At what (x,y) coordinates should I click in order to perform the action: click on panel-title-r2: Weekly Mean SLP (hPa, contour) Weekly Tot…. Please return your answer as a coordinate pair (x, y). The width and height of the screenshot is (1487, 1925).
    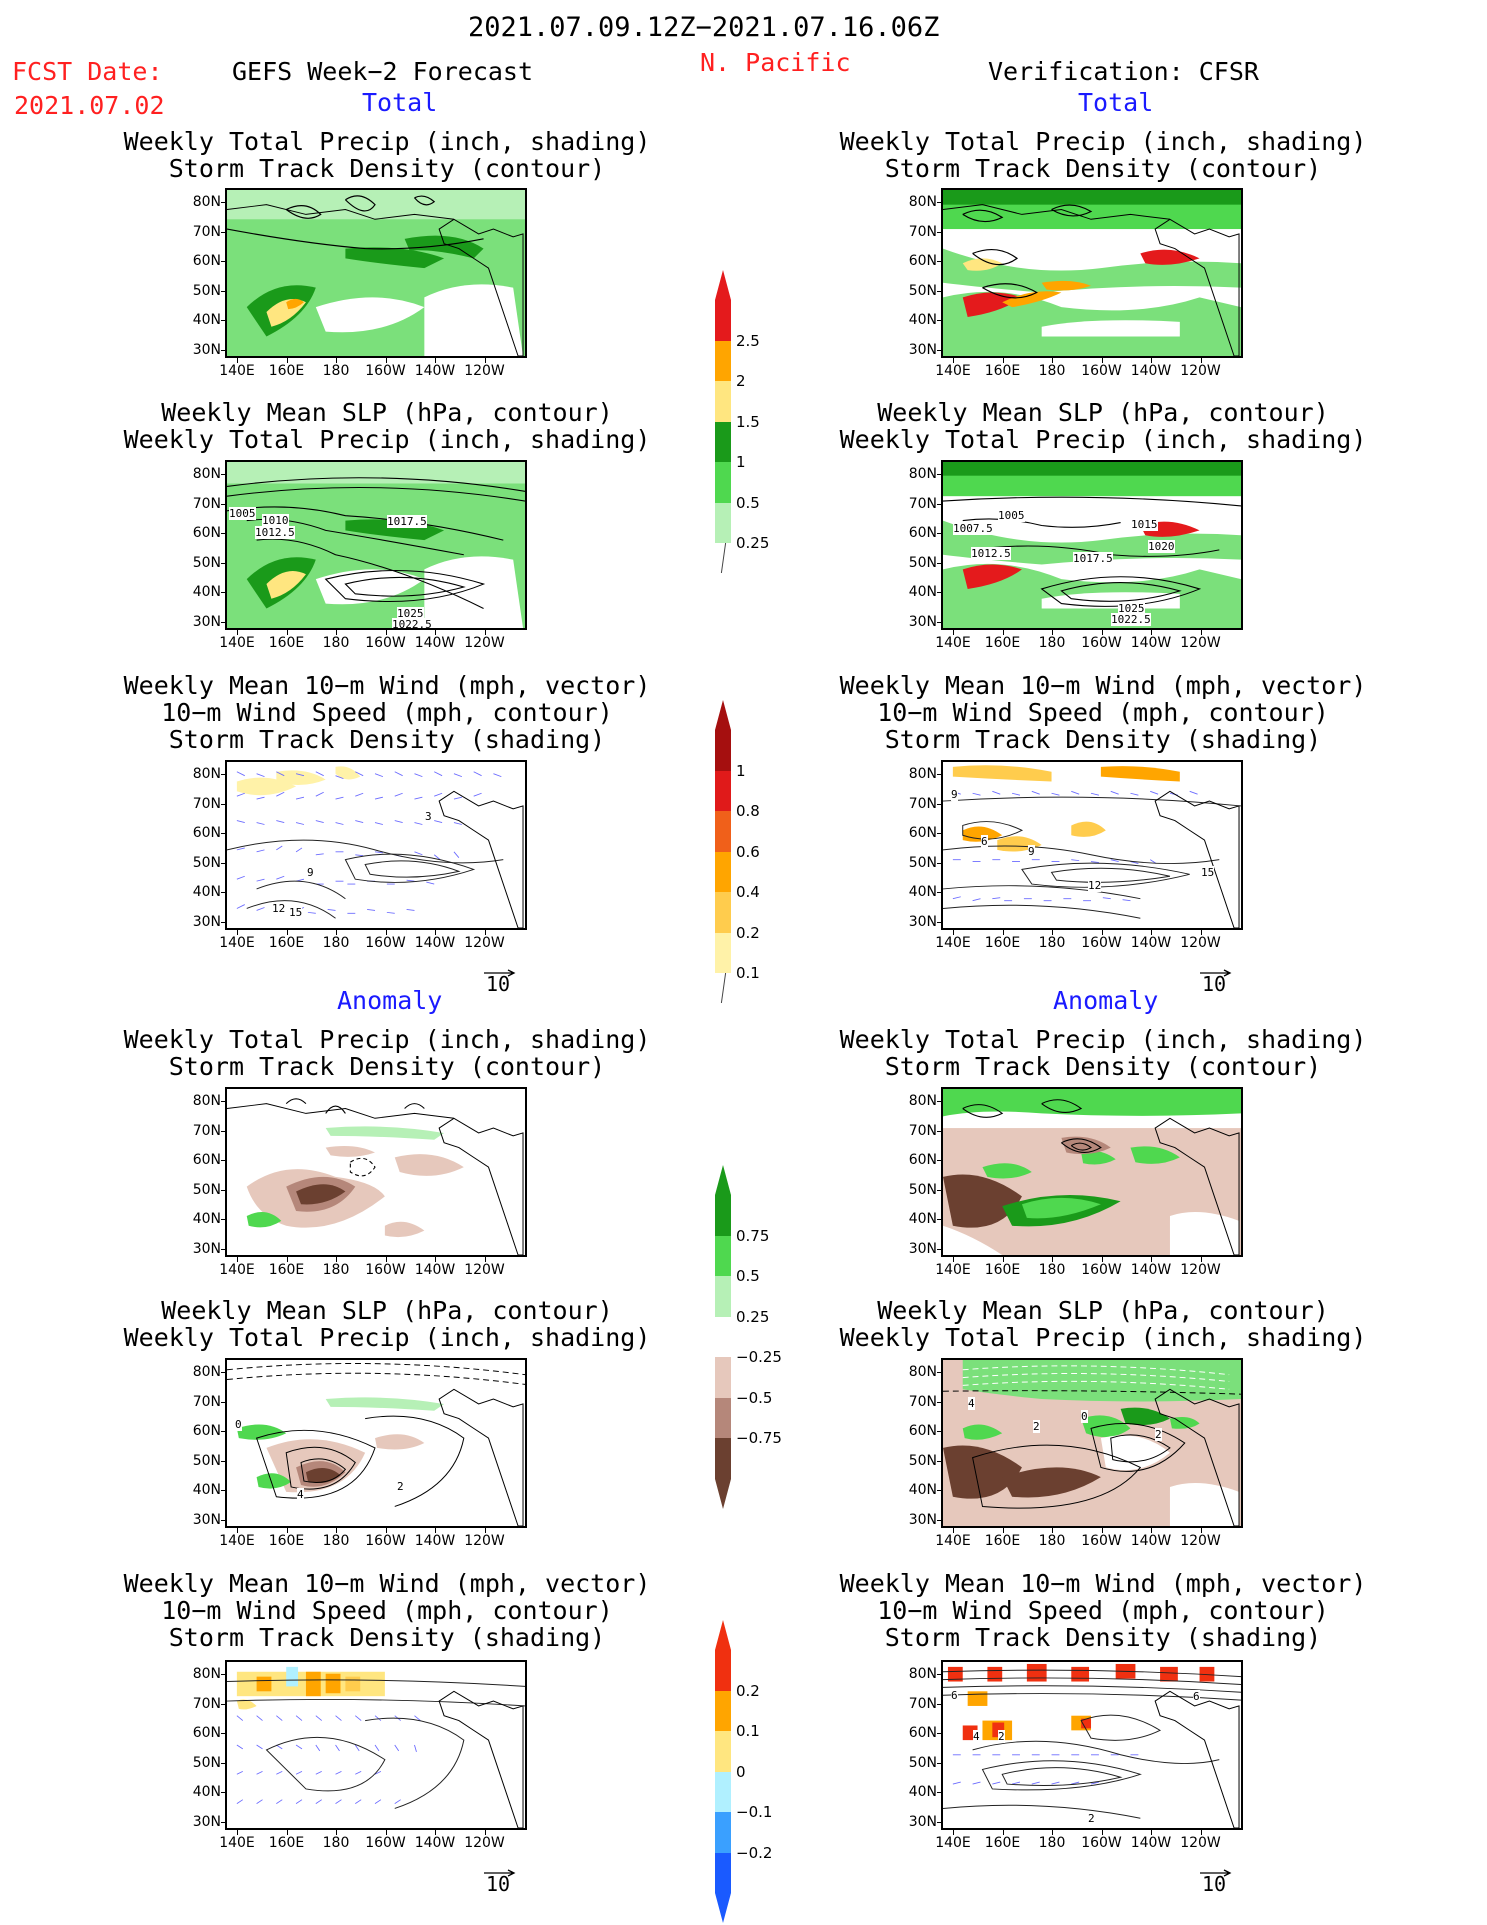
    Looking at the image, I should click on (1103, 426).